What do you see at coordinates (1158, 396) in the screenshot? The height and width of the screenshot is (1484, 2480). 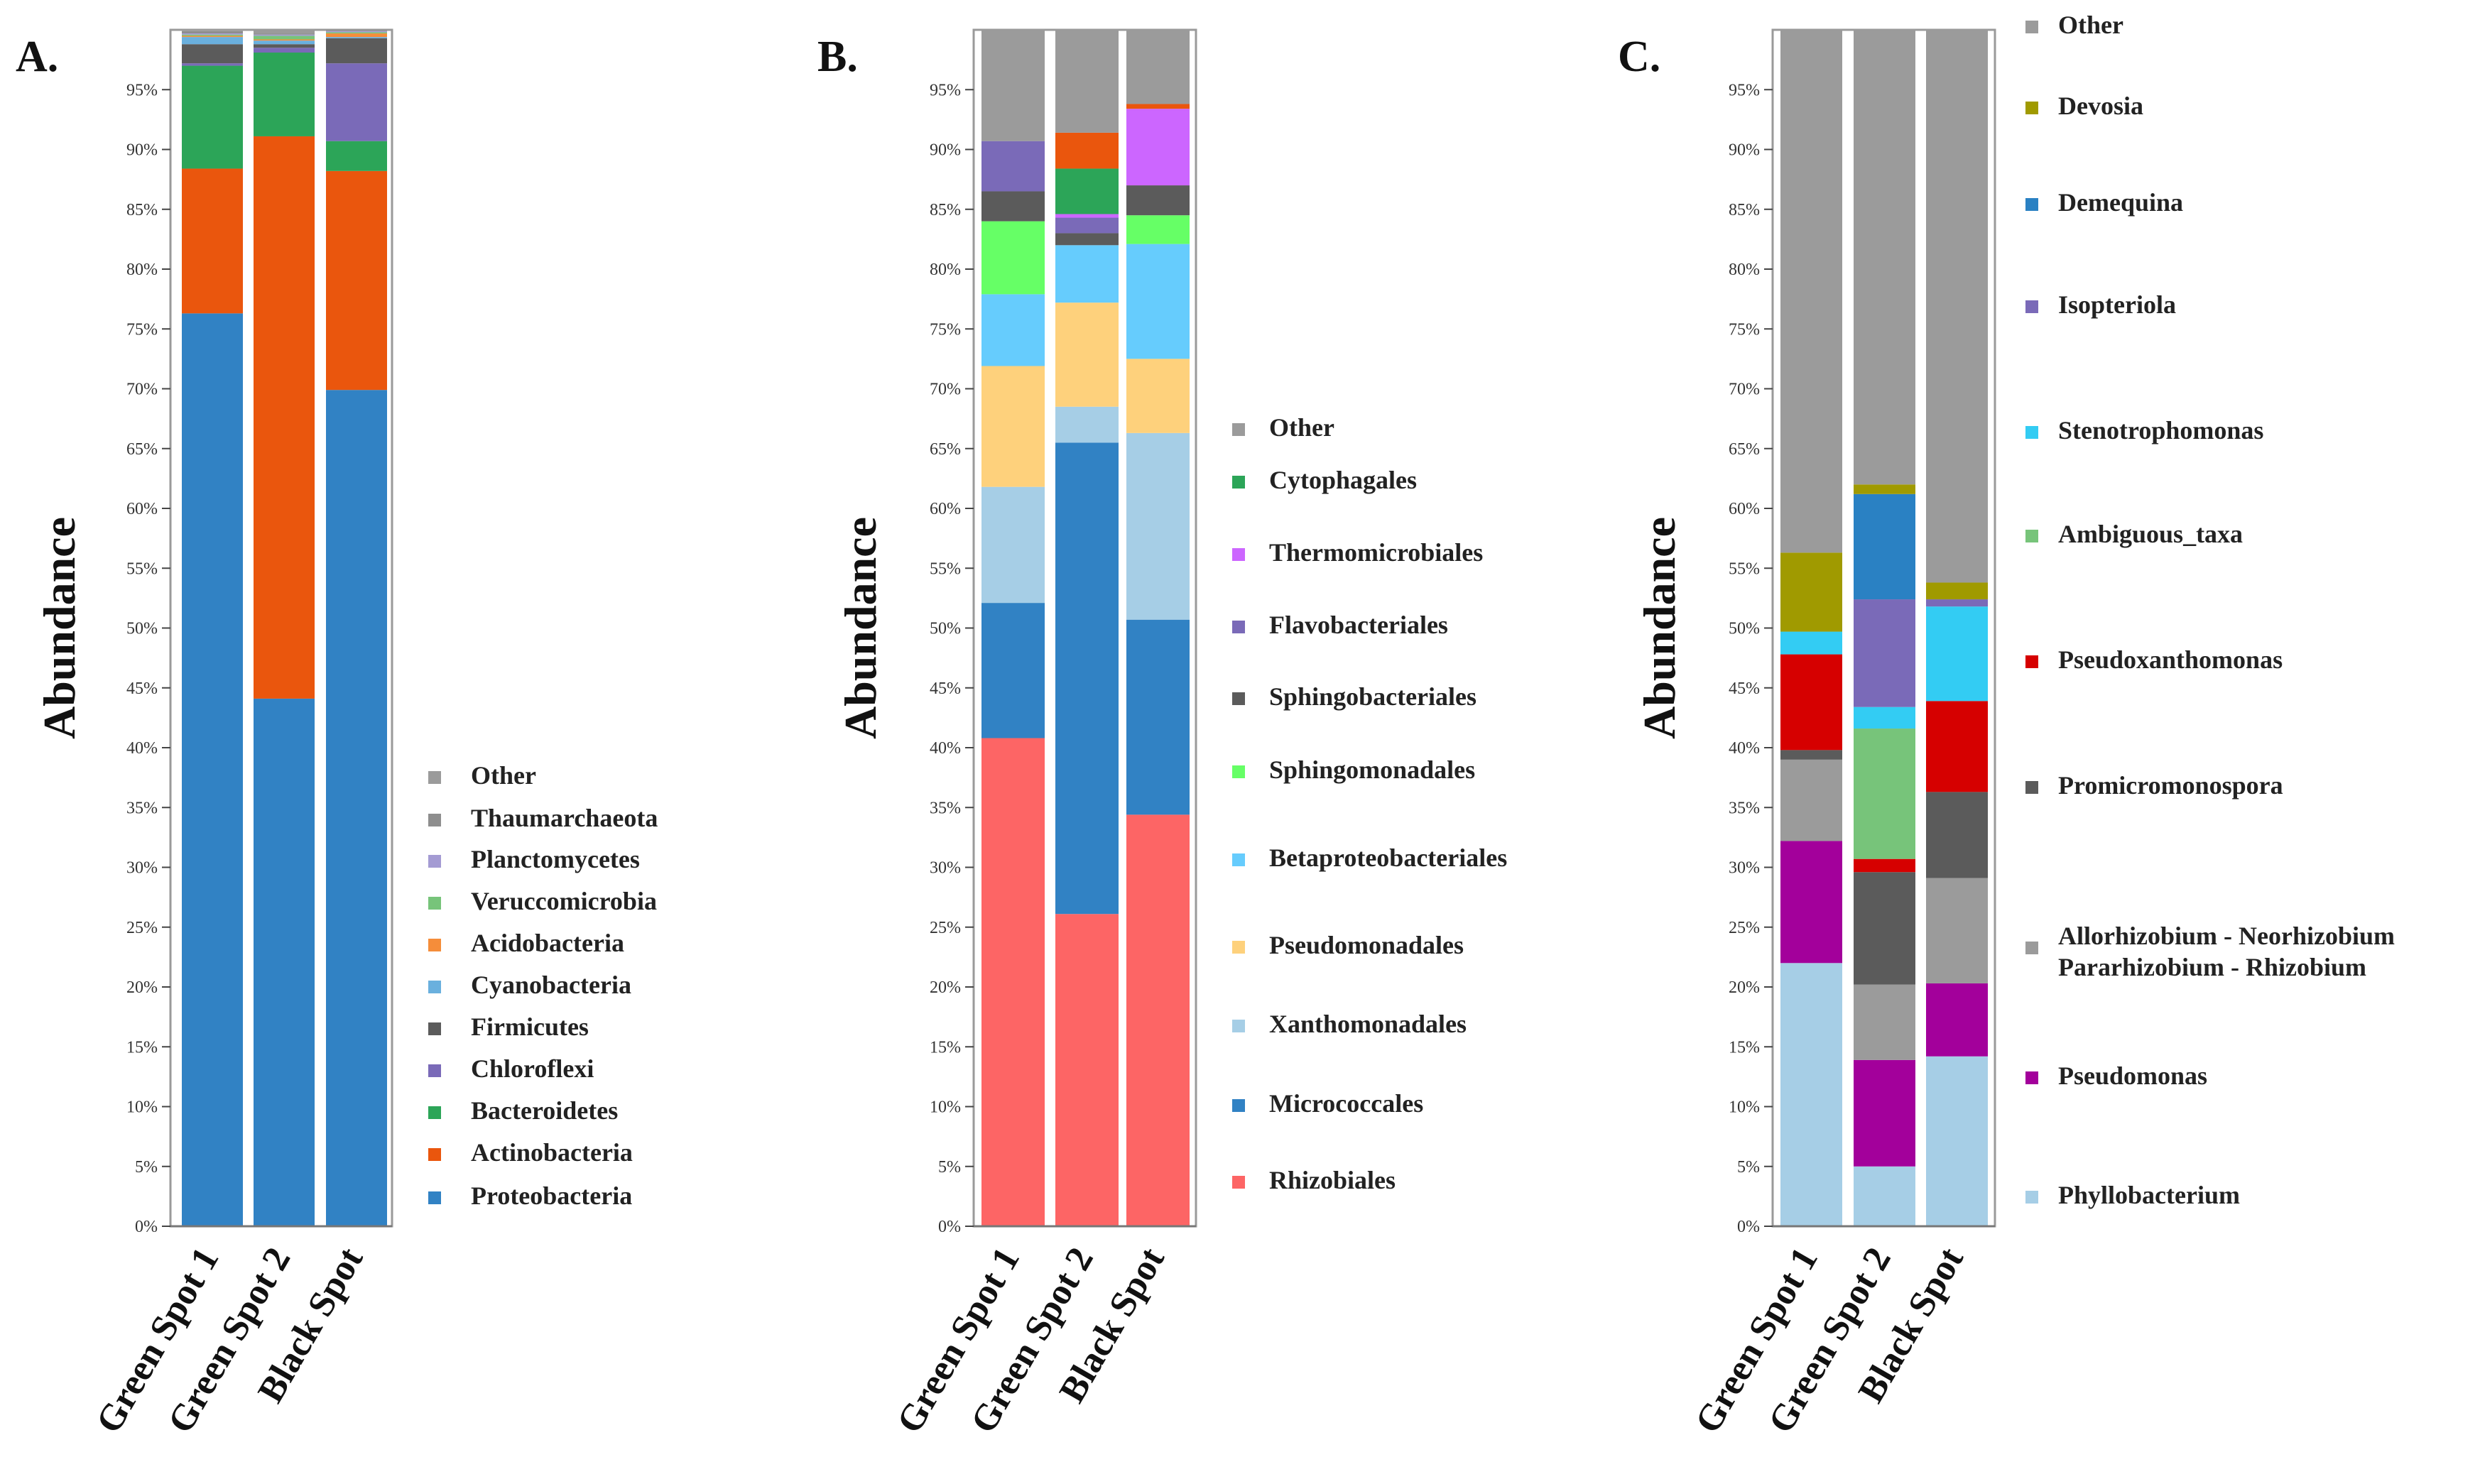 I see `bar-segment-pseudomonadales` at bounding box center [1158, 396].